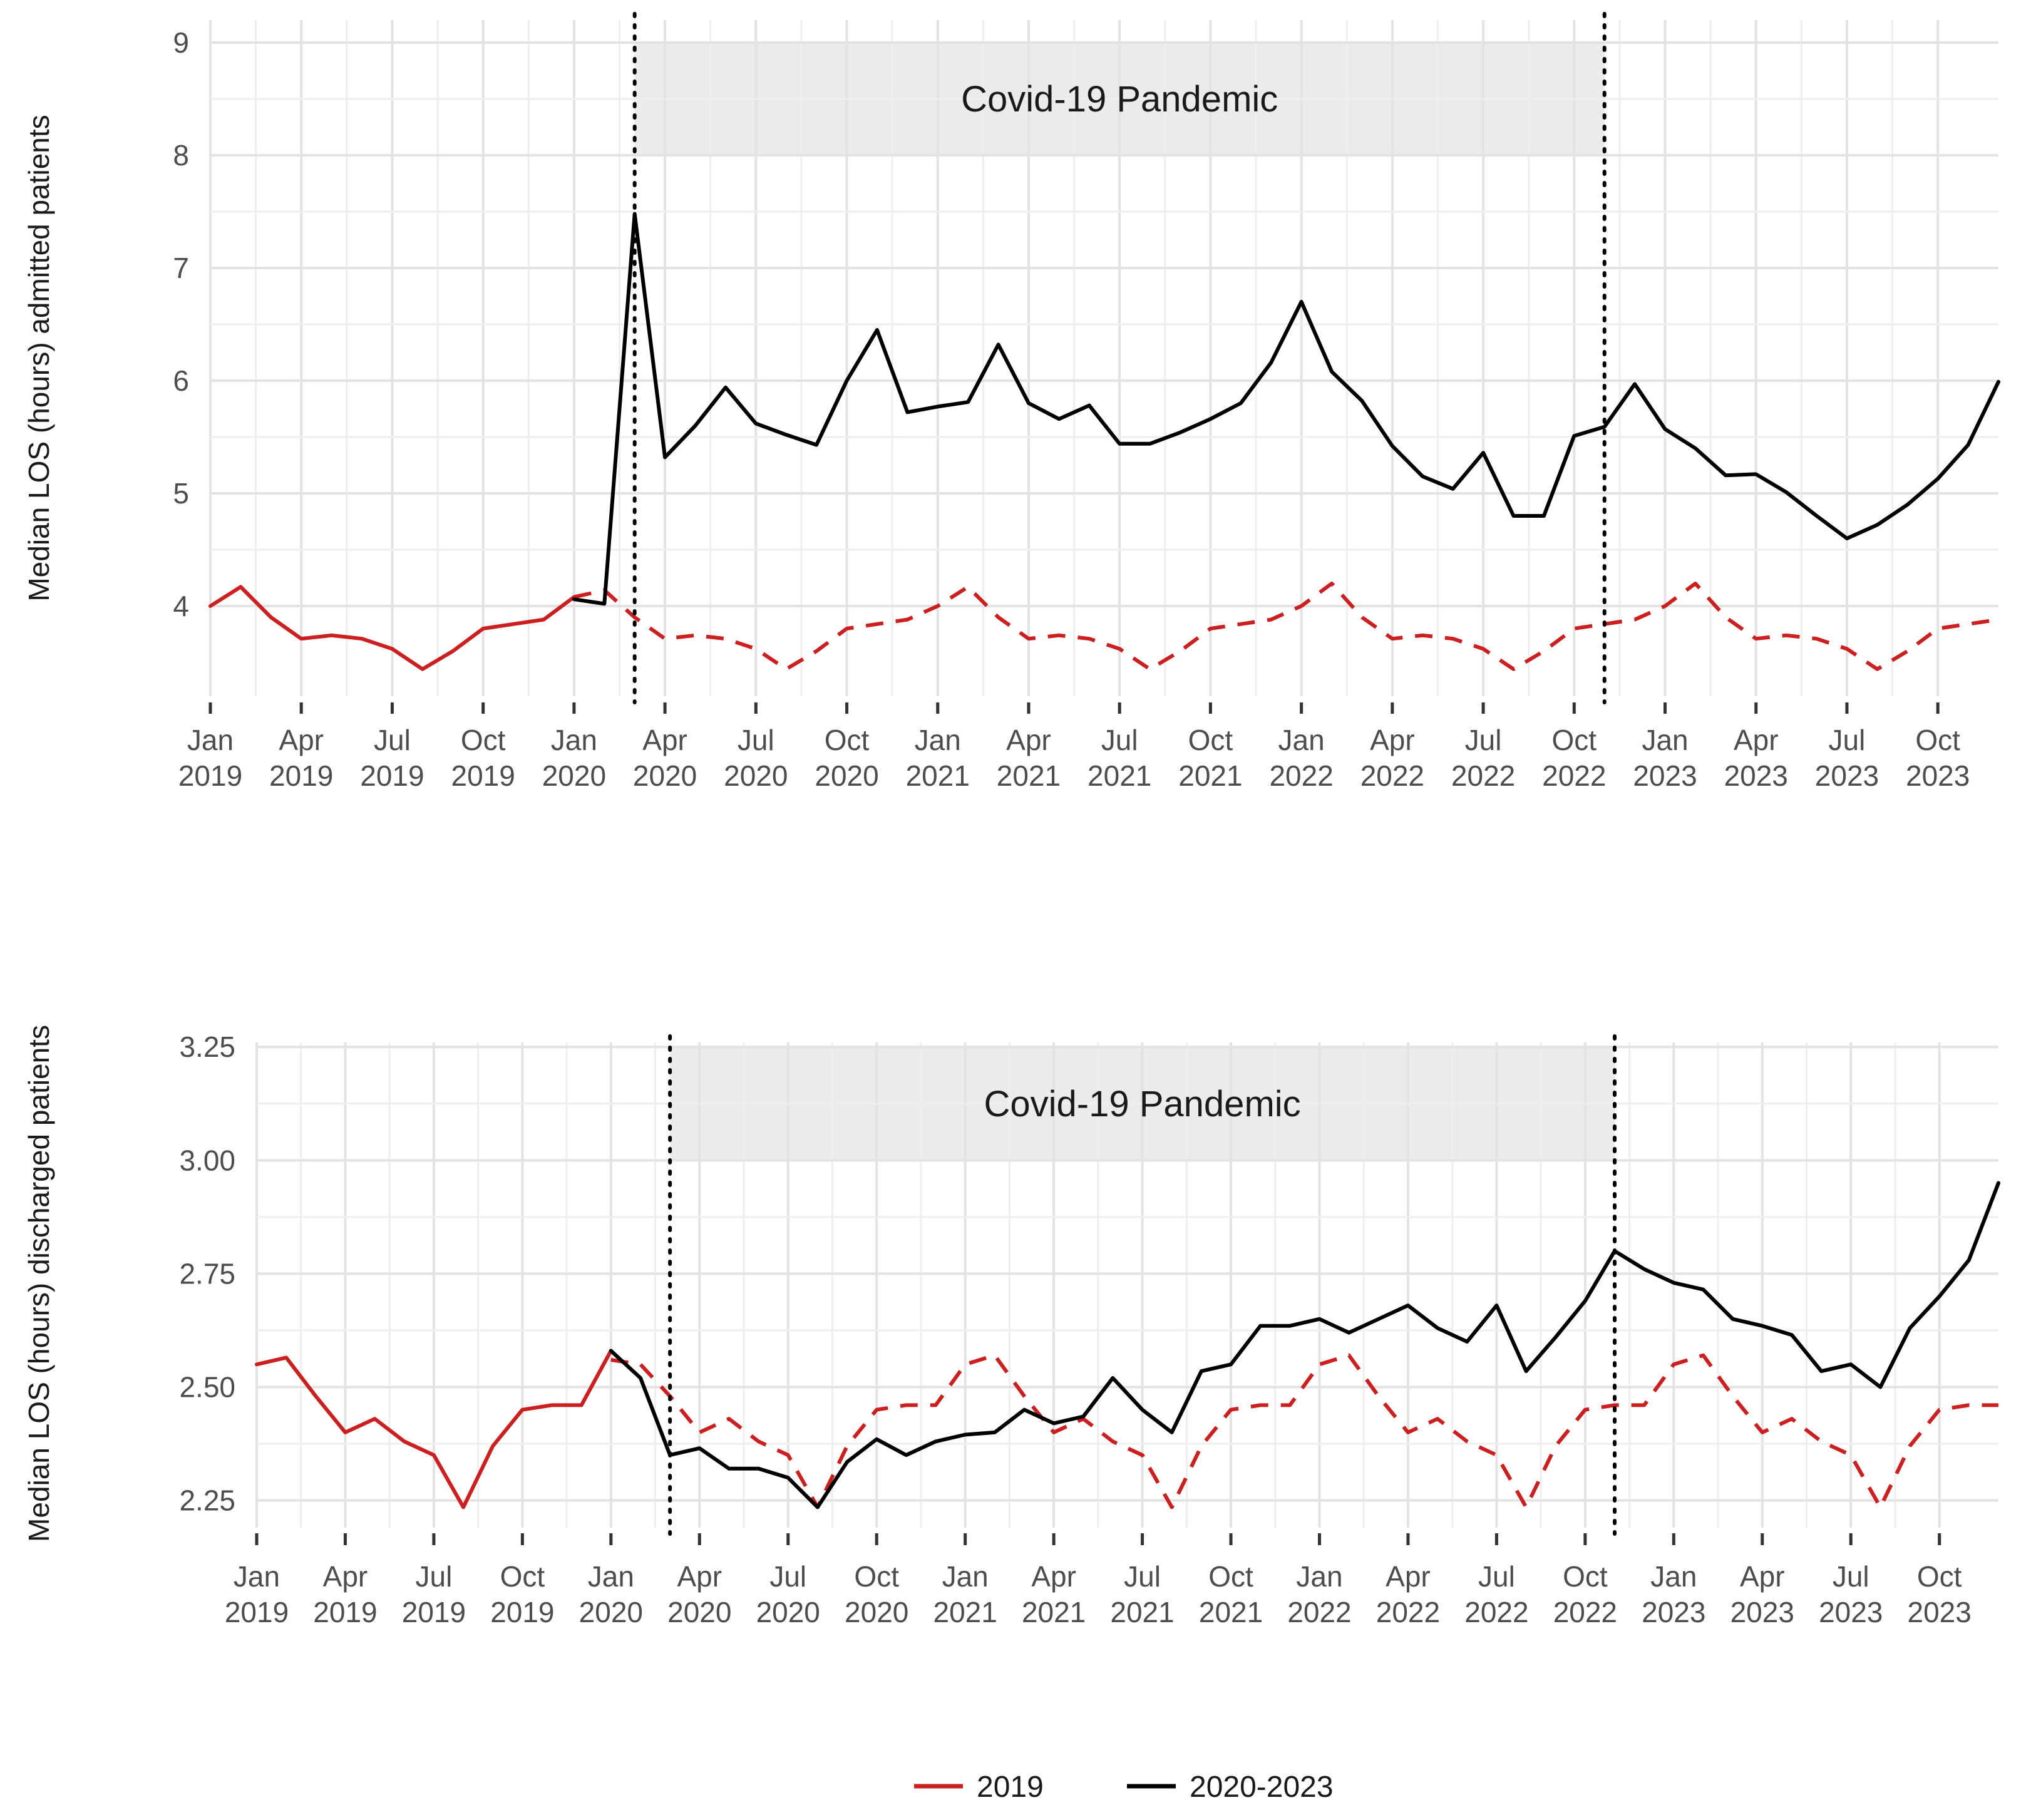 The height and width of the screenshot is (1820, 2026). What do you see at coordinates (39, 1284) in the screenshot?
I see `bottom-y-axis-title: Median LOS (hours) discharged patients` at bounding box center [39, 1284].